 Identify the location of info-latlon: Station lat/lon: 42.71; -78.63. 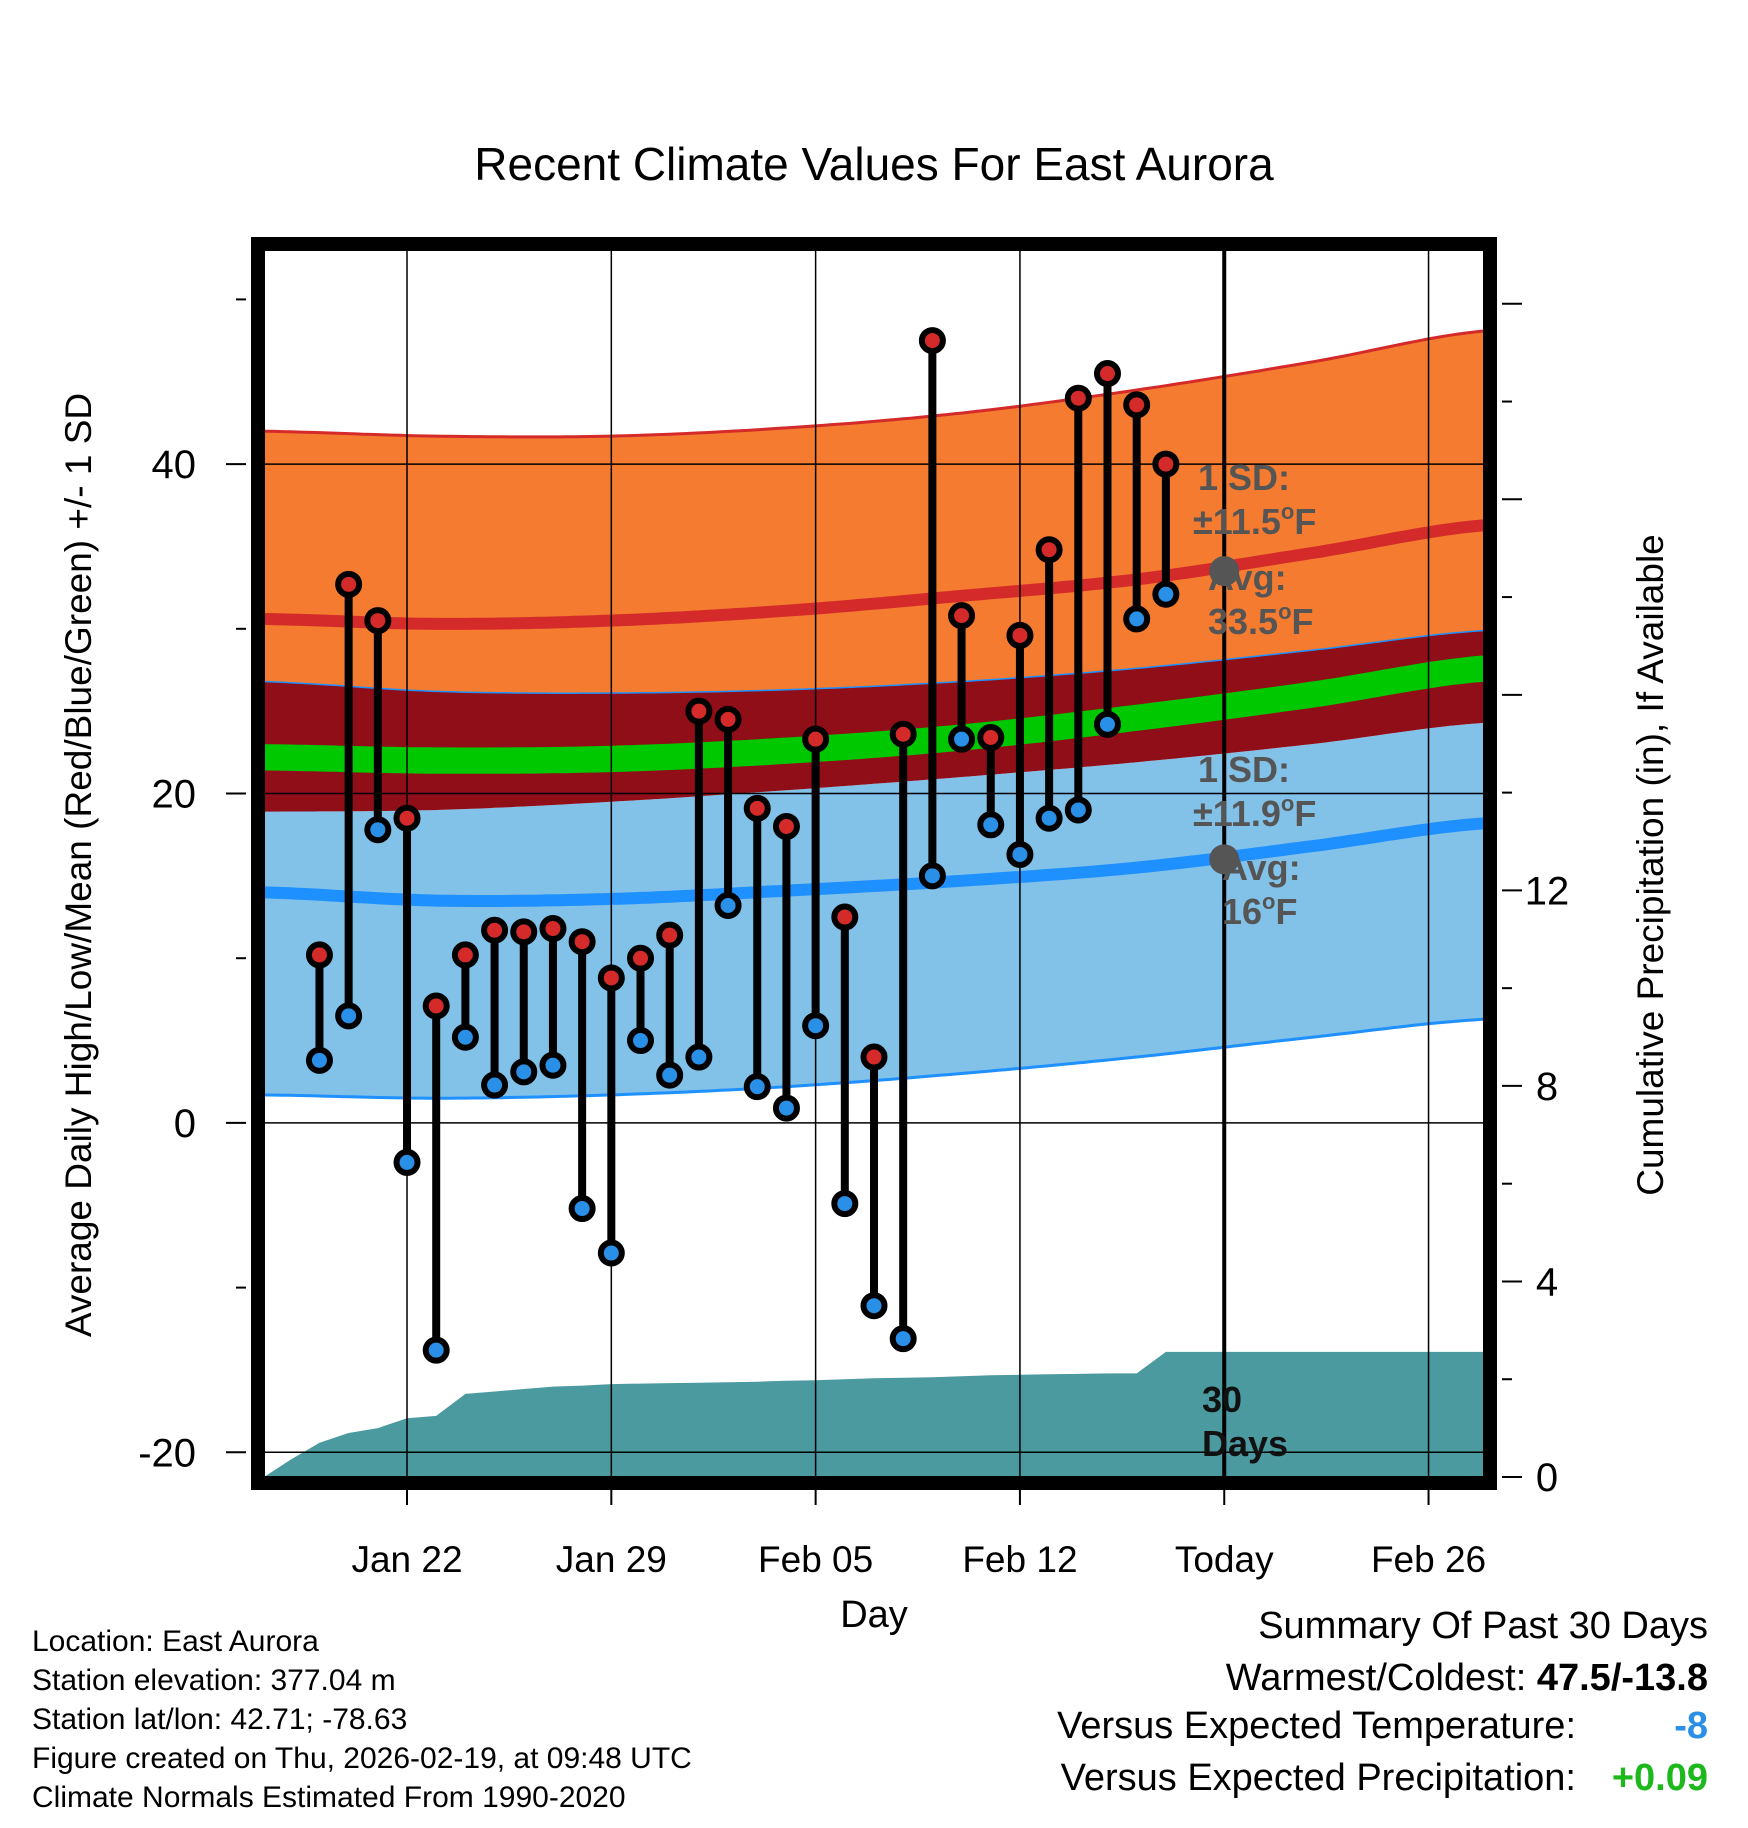
(220, 1719).